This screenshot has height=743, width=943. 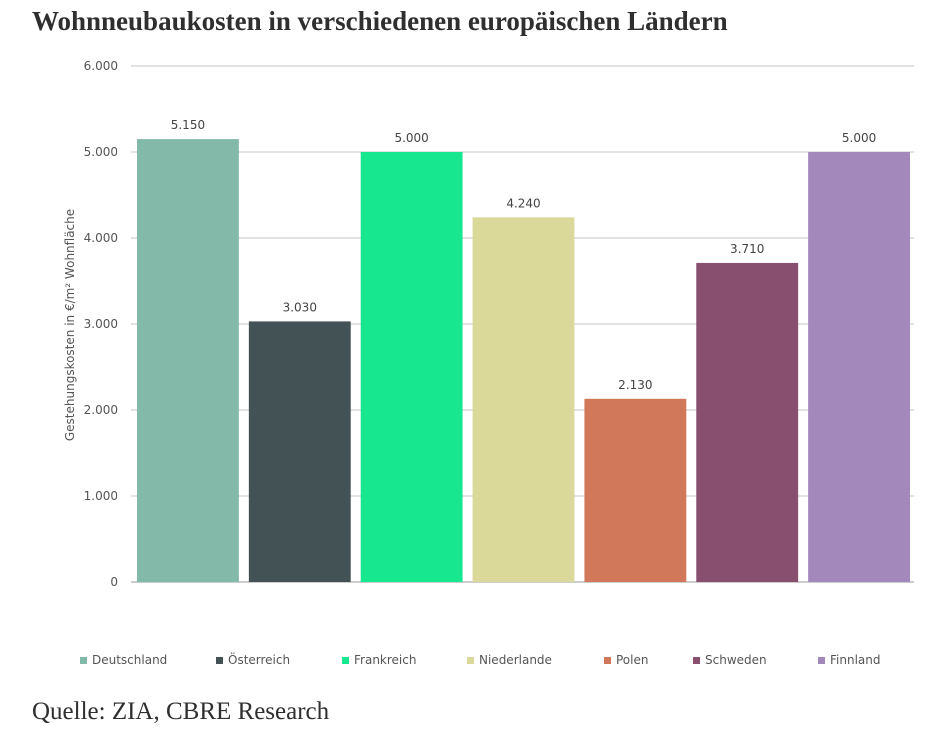 I want to click on legend-item: Niederlande, so click(x=509, y=660).